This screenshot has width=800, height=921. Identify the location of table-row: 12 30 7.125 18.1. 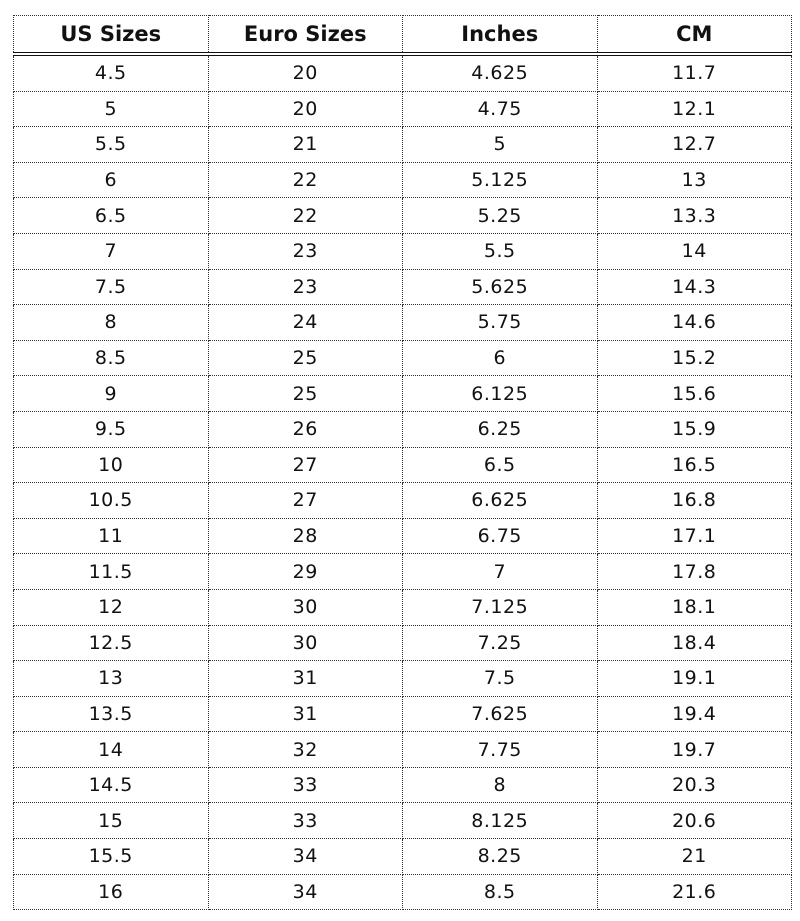
(402, 607).